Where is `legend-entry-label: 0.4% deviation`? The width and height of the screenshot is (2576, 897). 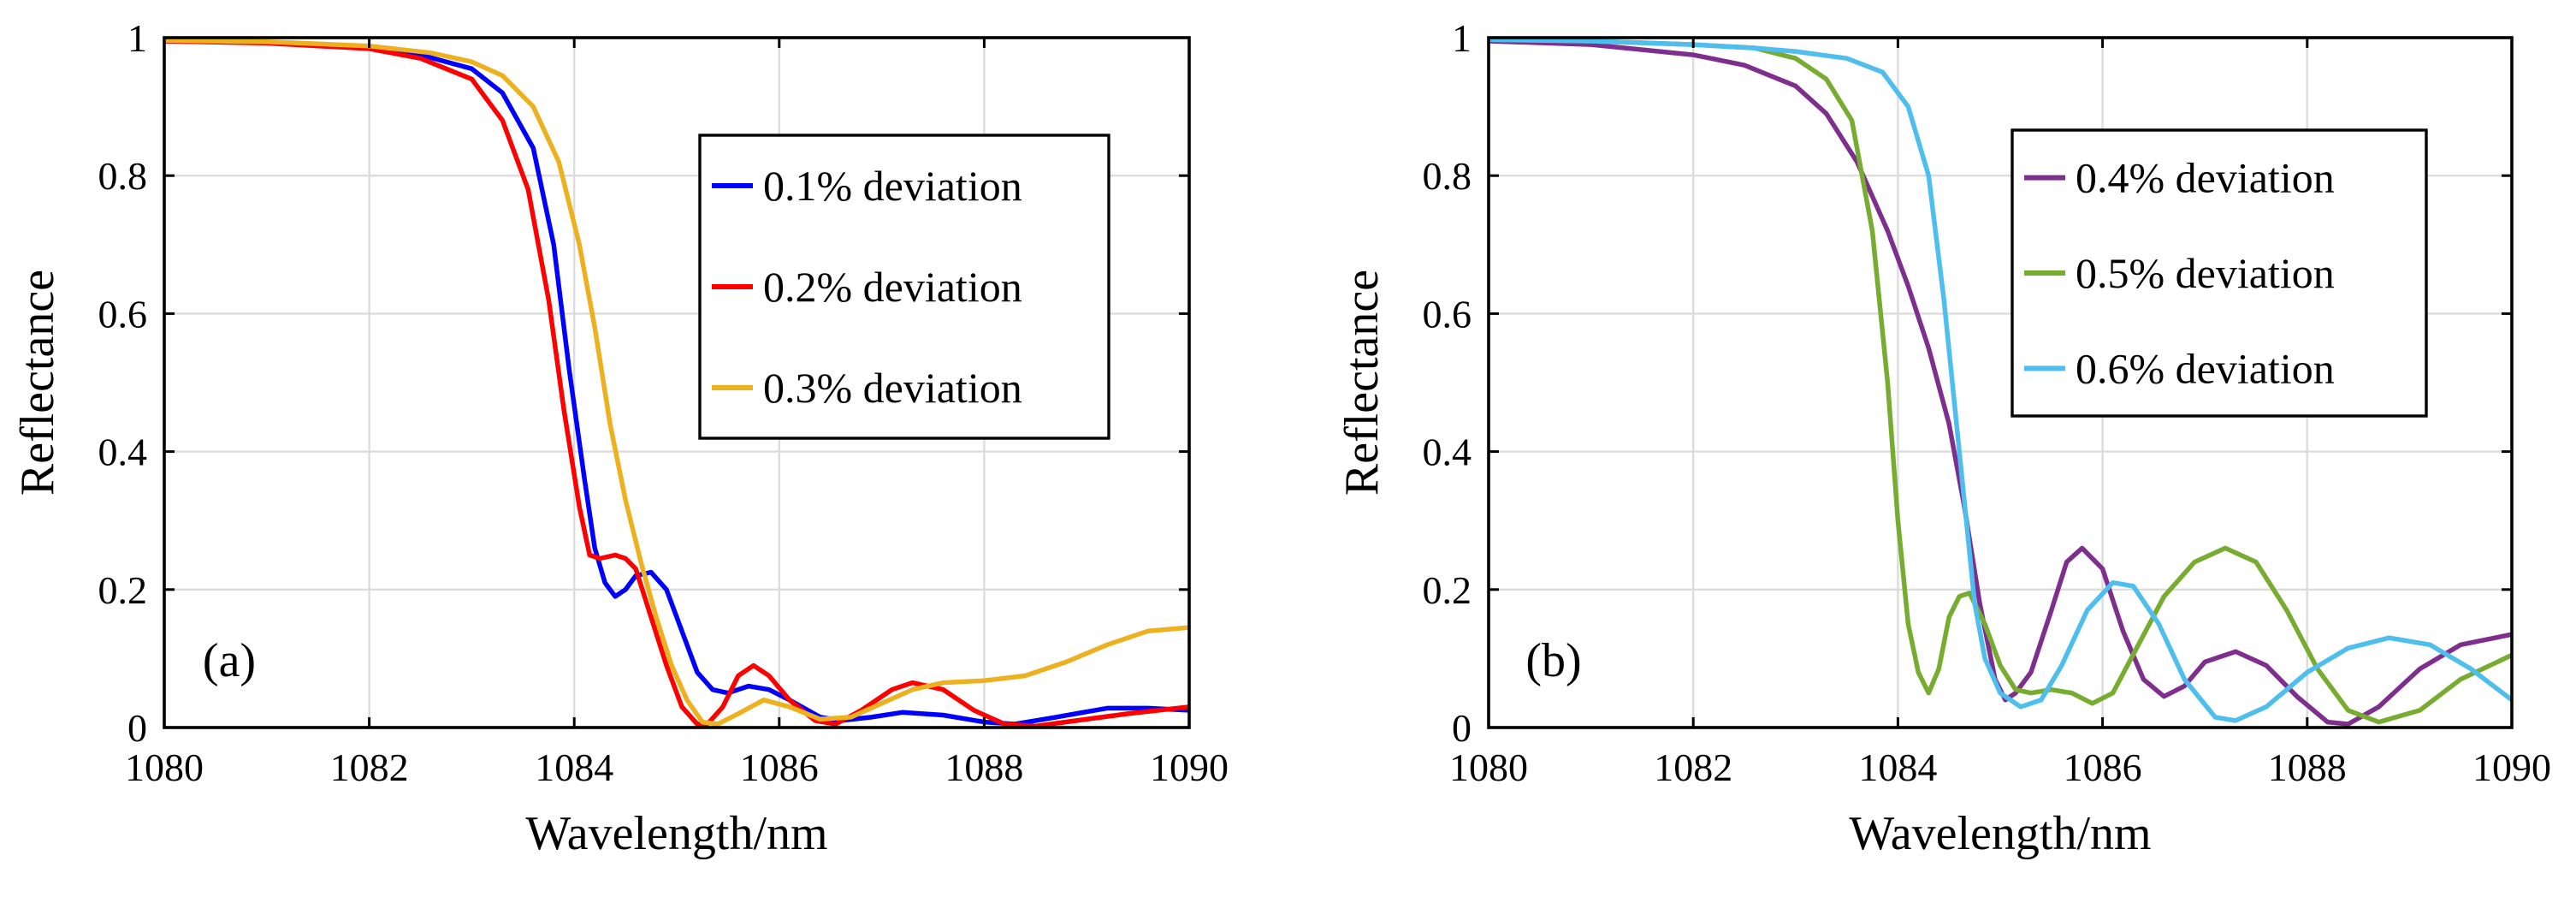 legend-entry-label: 0.4% deviation is located at coordinates (2205, 178).